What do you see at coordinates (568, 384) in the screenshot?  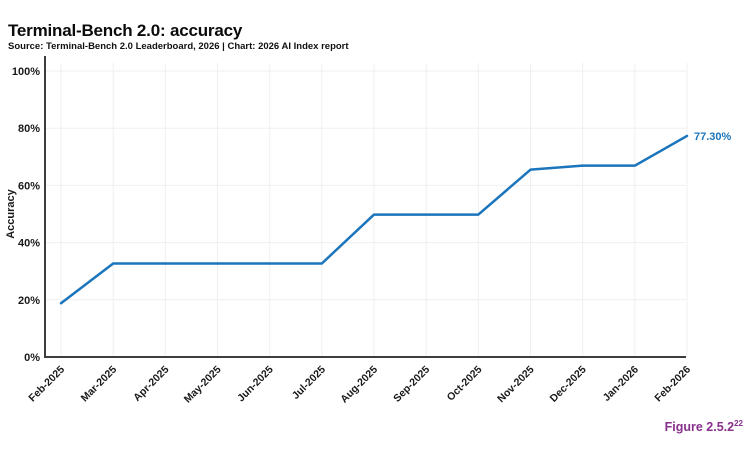 I see `x-tick-label: Dec-2025` at bounding box center [568, 384].